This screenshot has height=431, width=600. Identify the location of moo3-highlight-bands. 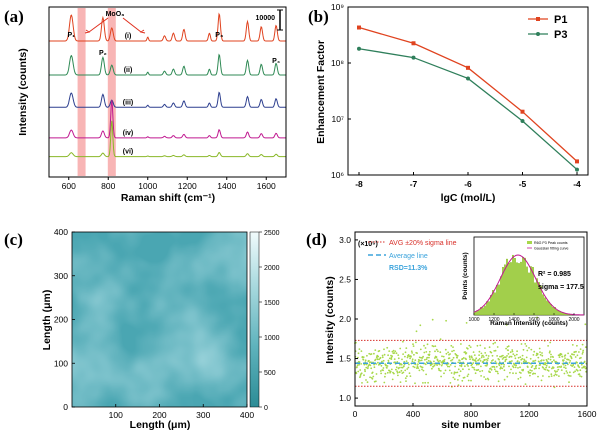
(96, 92).